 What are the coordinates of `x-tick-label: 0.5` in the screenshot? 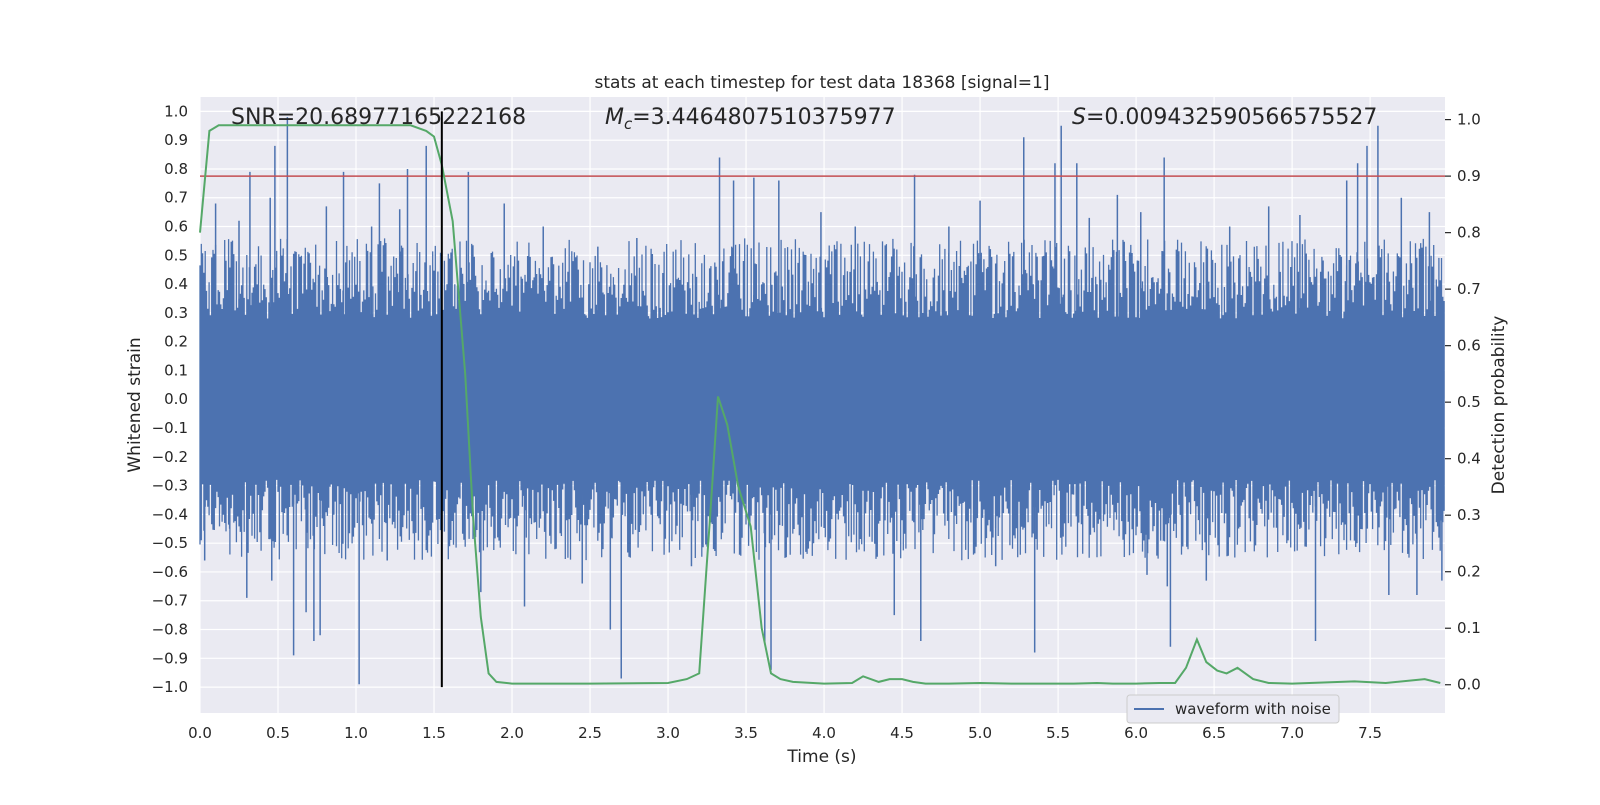 It's located at (278, 733).